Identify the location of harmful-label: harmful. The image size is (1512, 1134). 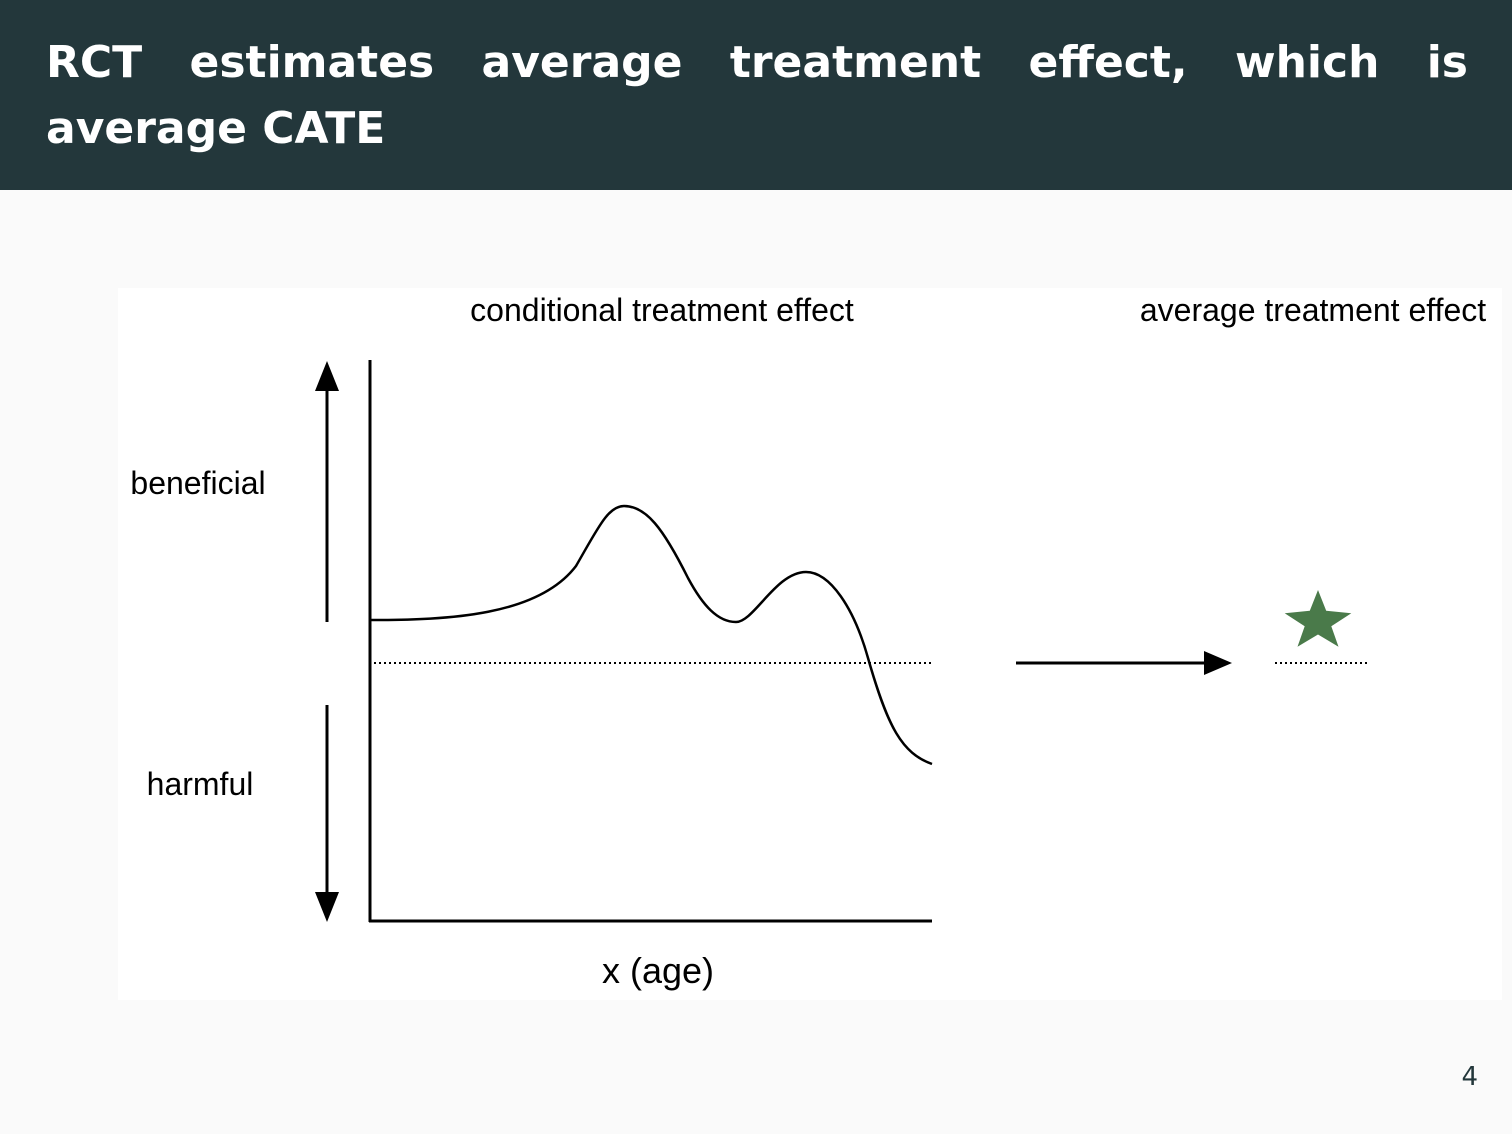
(200, 784).